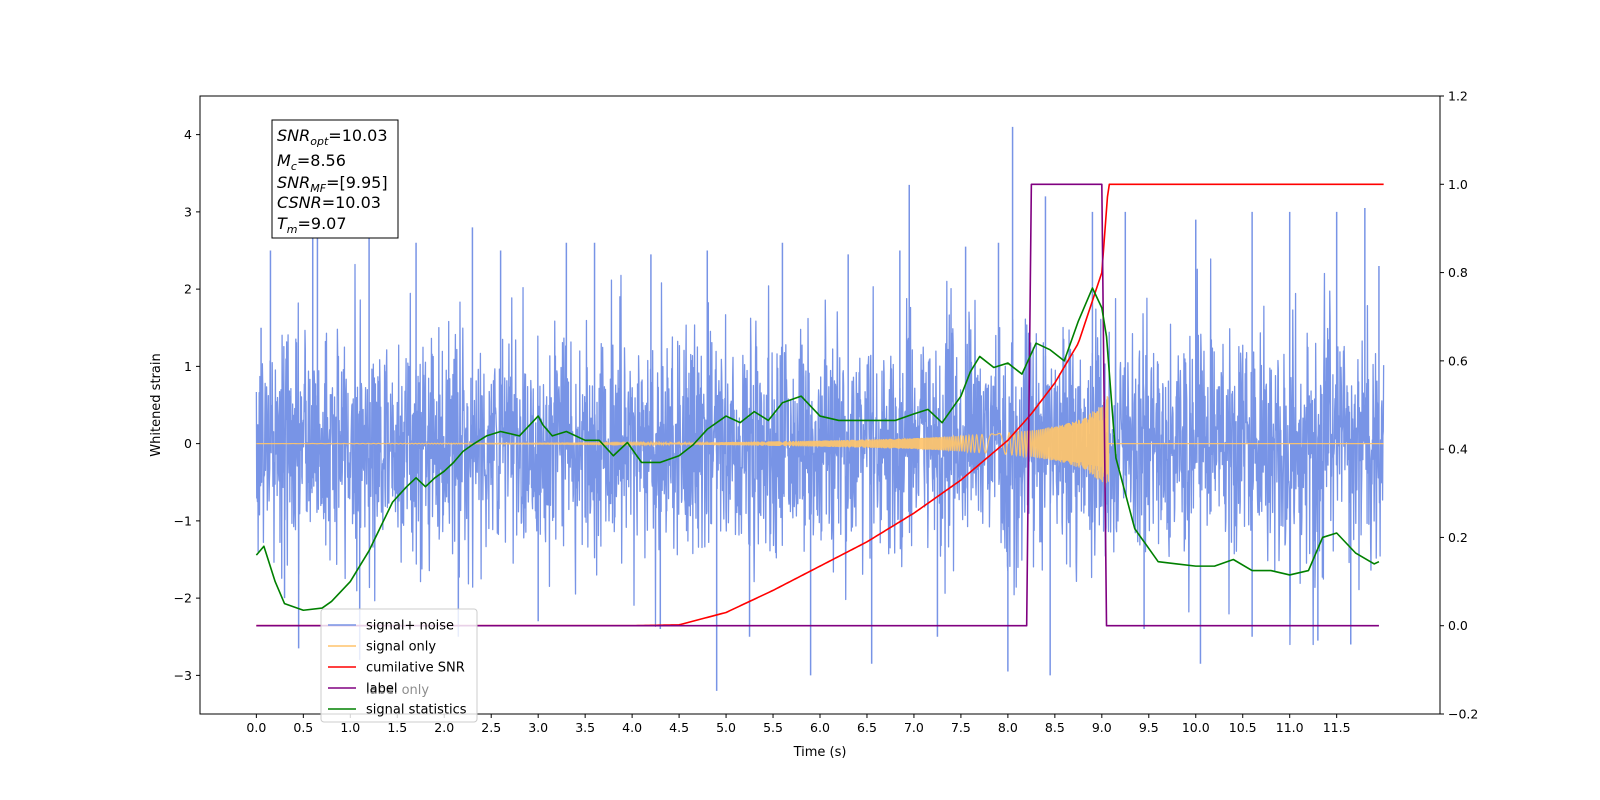  What do you see at coordinates (321, 160) in the screenshot?
I see `ann-mc-value: =8.56` at bounding box center [321, 160].